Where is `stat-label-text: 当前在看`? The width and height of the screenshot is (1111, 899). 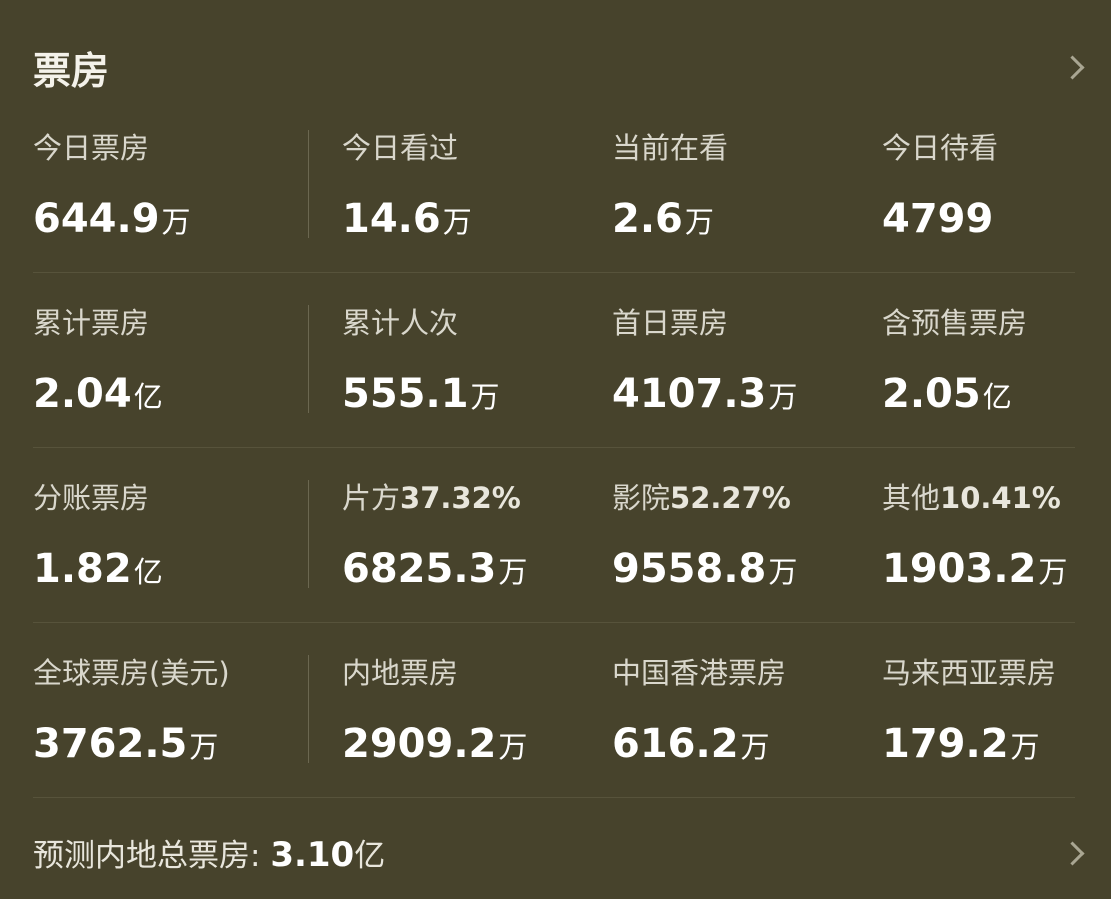
stat-label-text: 当前在看 is located at coordinates (670, 148).